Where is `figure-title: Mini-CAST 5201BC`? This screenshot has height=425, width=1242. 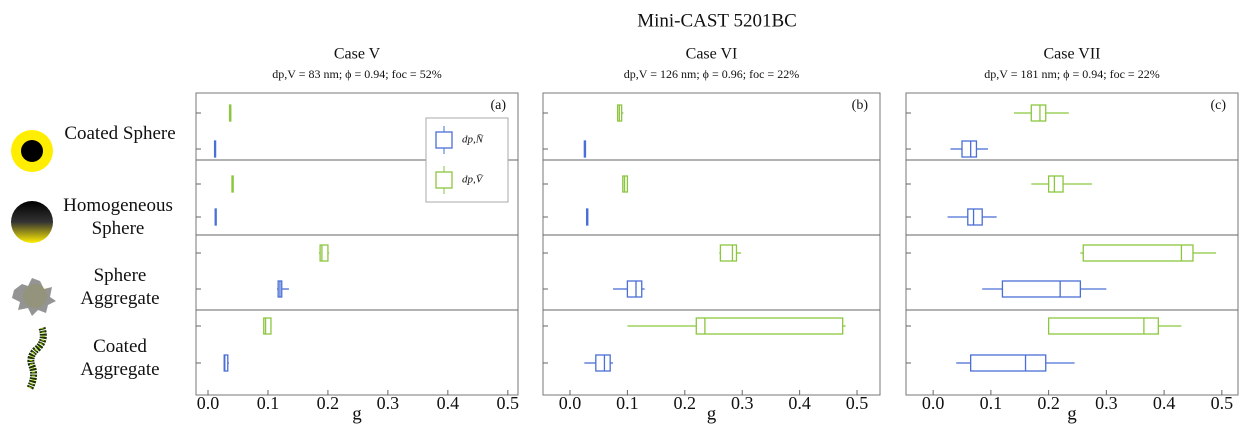
figure-title: Mini-CAST 5201BC is located at coordinates (717, 20).